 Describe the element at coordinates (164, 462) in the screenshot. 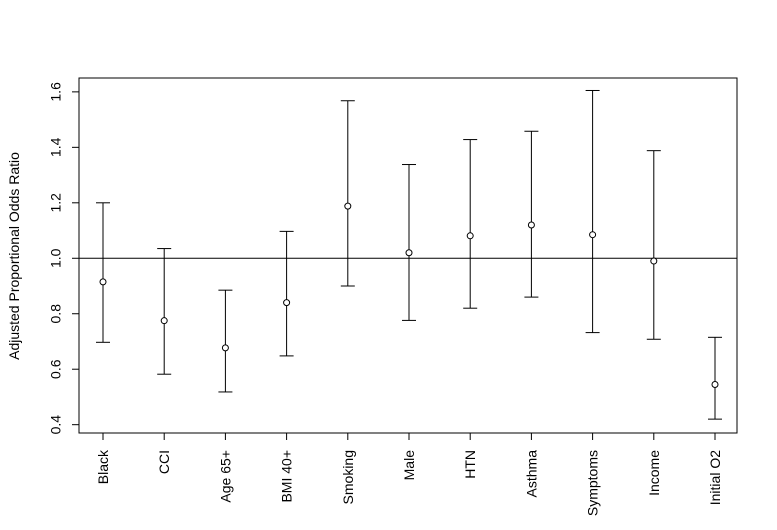

I see `x-tick-label: CCI` at that location.